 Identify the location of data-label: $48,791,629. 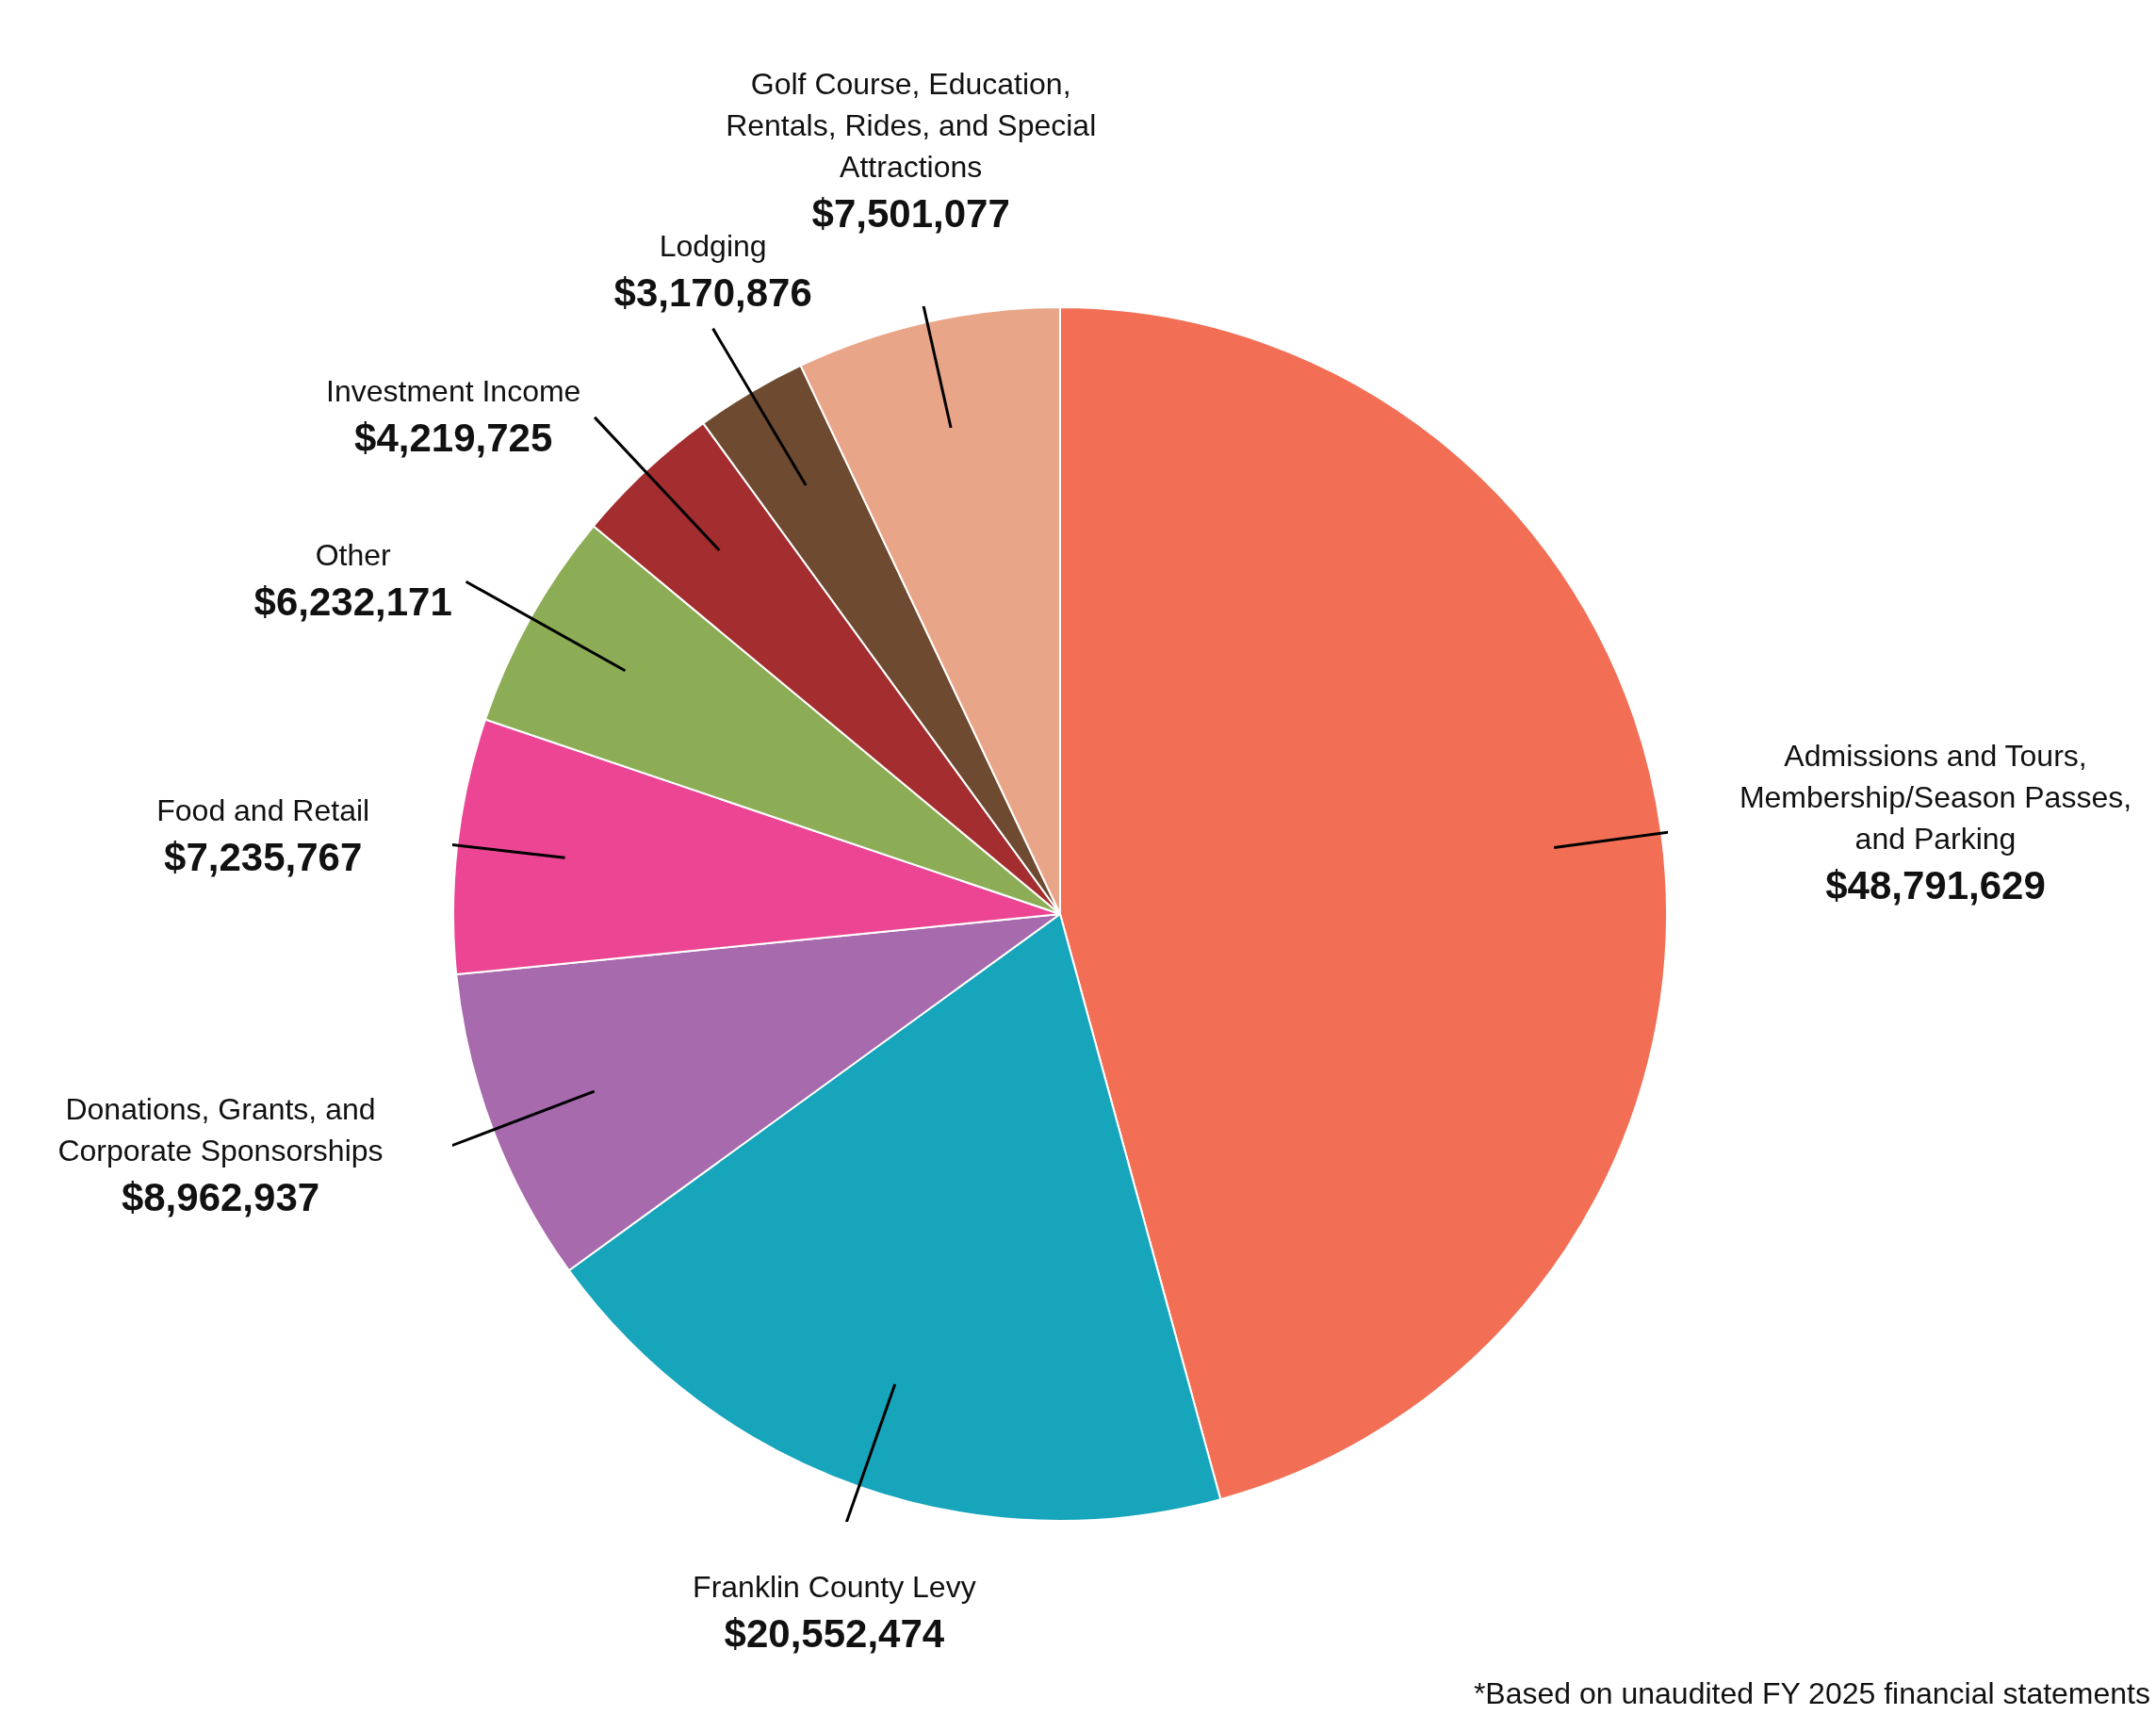
(1935, 885).